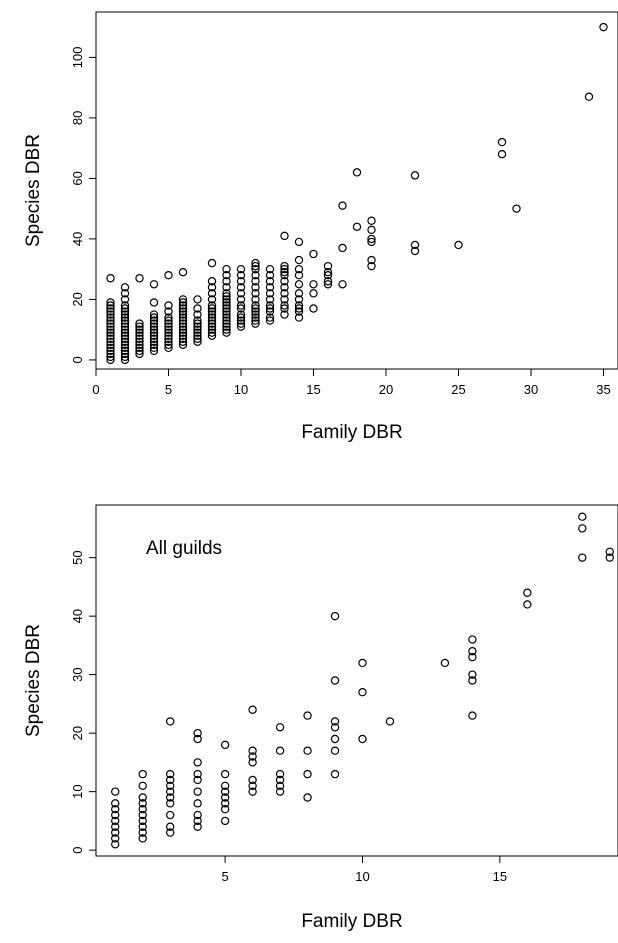 This screenshot has width=618, height=943. I want to click on bottom-y-axis-label: Species DBR, so click(33, 680).